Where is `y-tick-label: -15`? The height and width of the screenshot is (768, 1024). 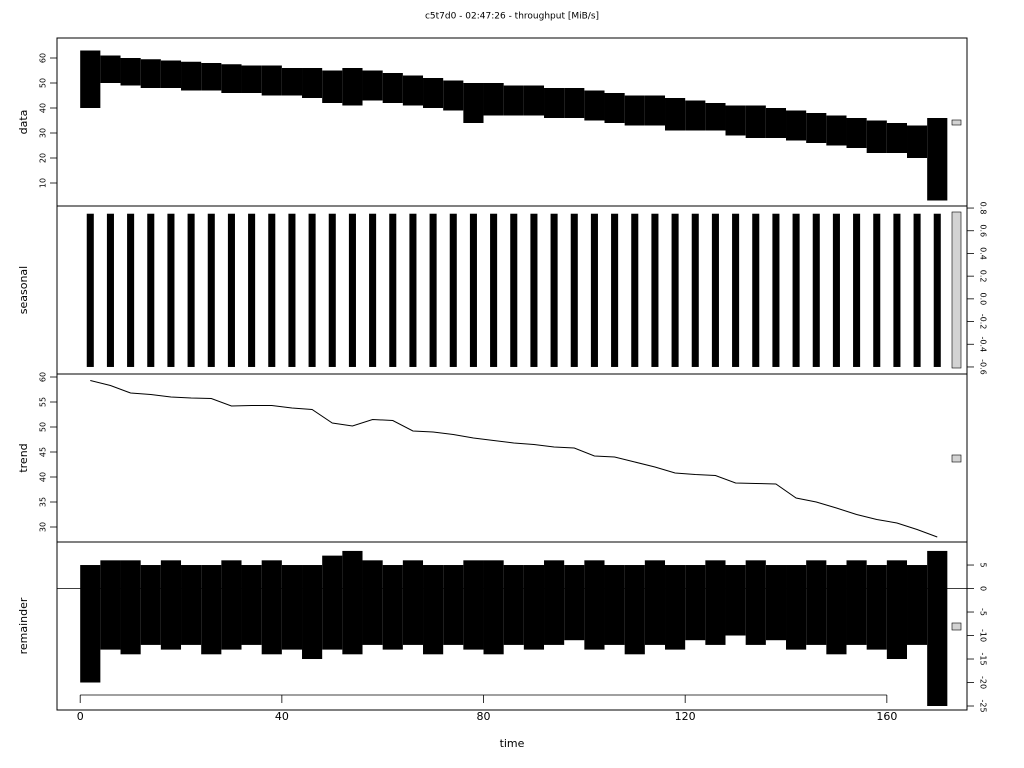
y-tick-label: -15 is located at coordinates (983, 658).